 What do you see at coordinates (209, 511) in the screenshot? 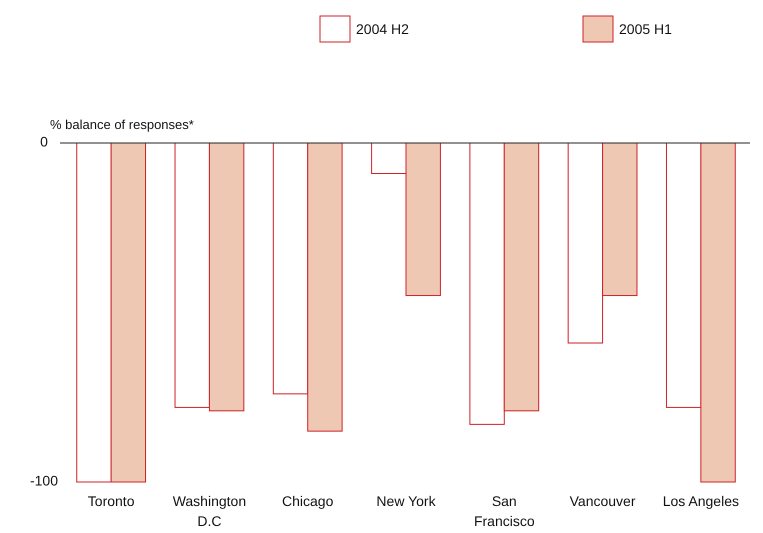
I see `x-tick-label: Washington D.C` at bounding box center [209, 511].